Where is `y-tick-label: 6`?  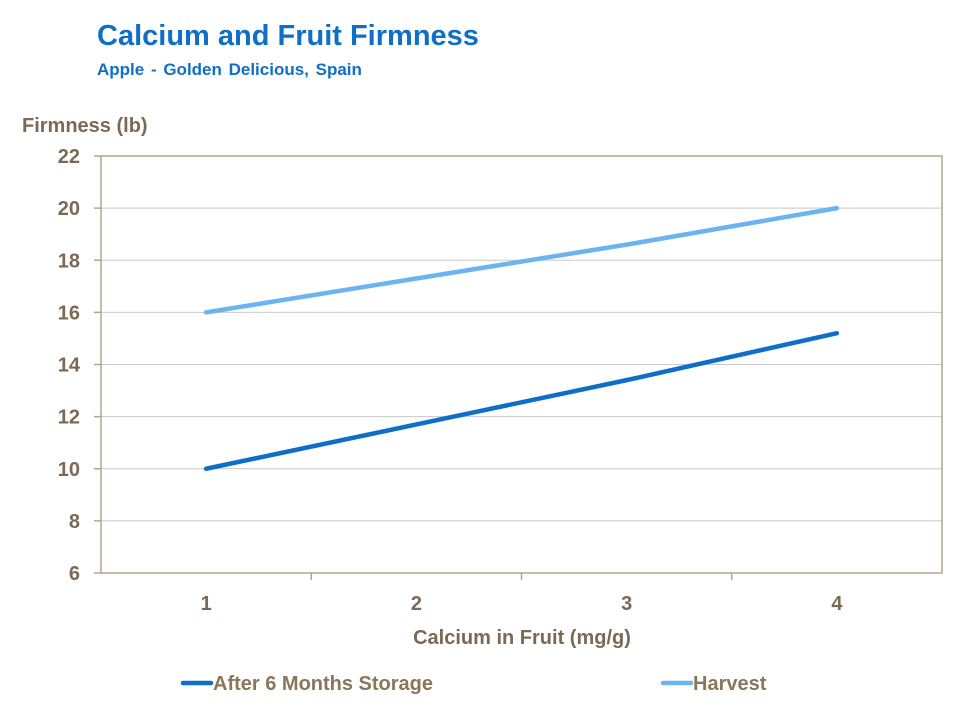 y-tick-label: 6 is located at coordinates (74, 574).